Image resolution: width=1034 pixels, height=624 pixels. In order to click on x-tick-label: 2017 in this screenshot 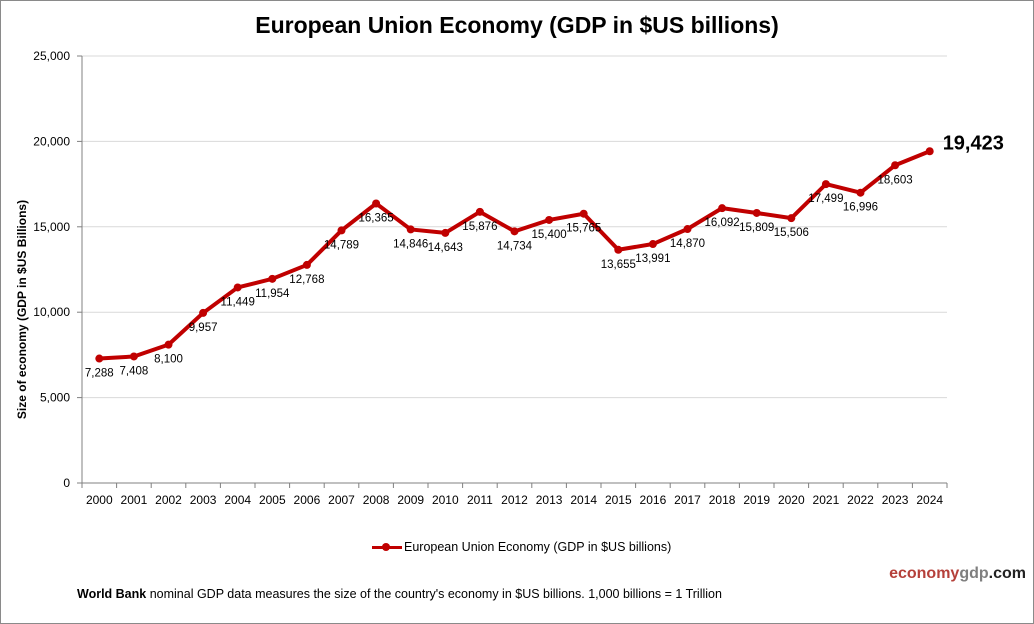, I will do `click(687, 500)`.